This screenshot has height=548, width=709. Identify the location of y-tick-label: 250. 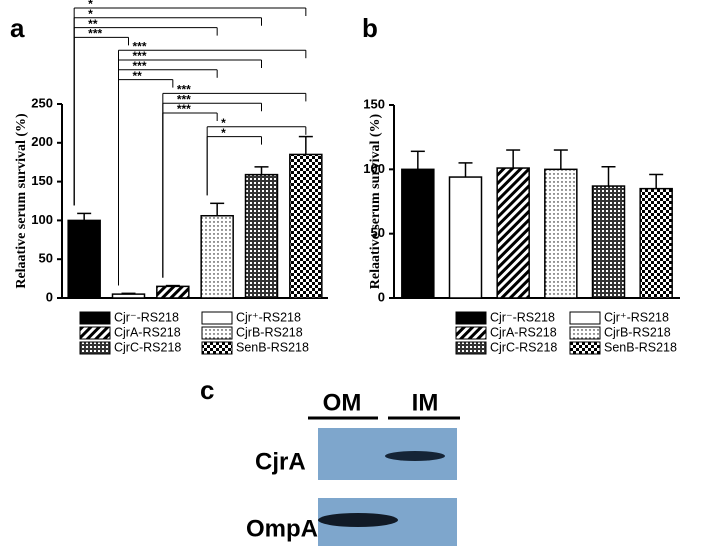
(42, 102).